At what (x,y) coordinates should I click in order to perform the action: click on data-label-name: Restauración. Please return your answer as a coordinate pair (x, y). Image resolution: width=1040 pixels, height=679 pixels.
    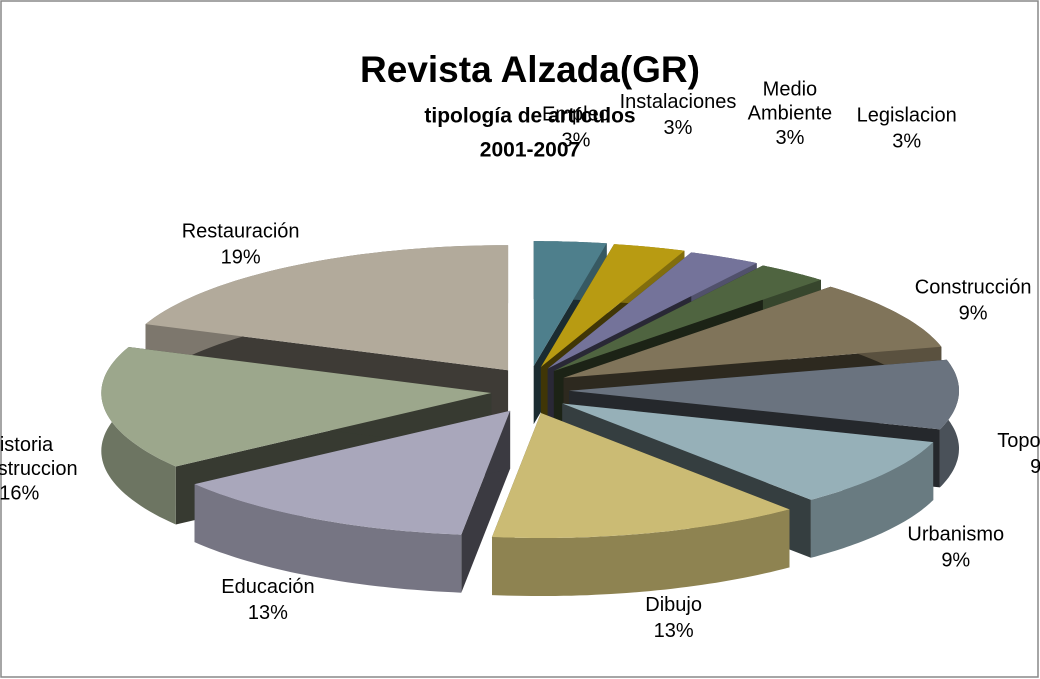
    Looking at the image, I should click on (241, 231).